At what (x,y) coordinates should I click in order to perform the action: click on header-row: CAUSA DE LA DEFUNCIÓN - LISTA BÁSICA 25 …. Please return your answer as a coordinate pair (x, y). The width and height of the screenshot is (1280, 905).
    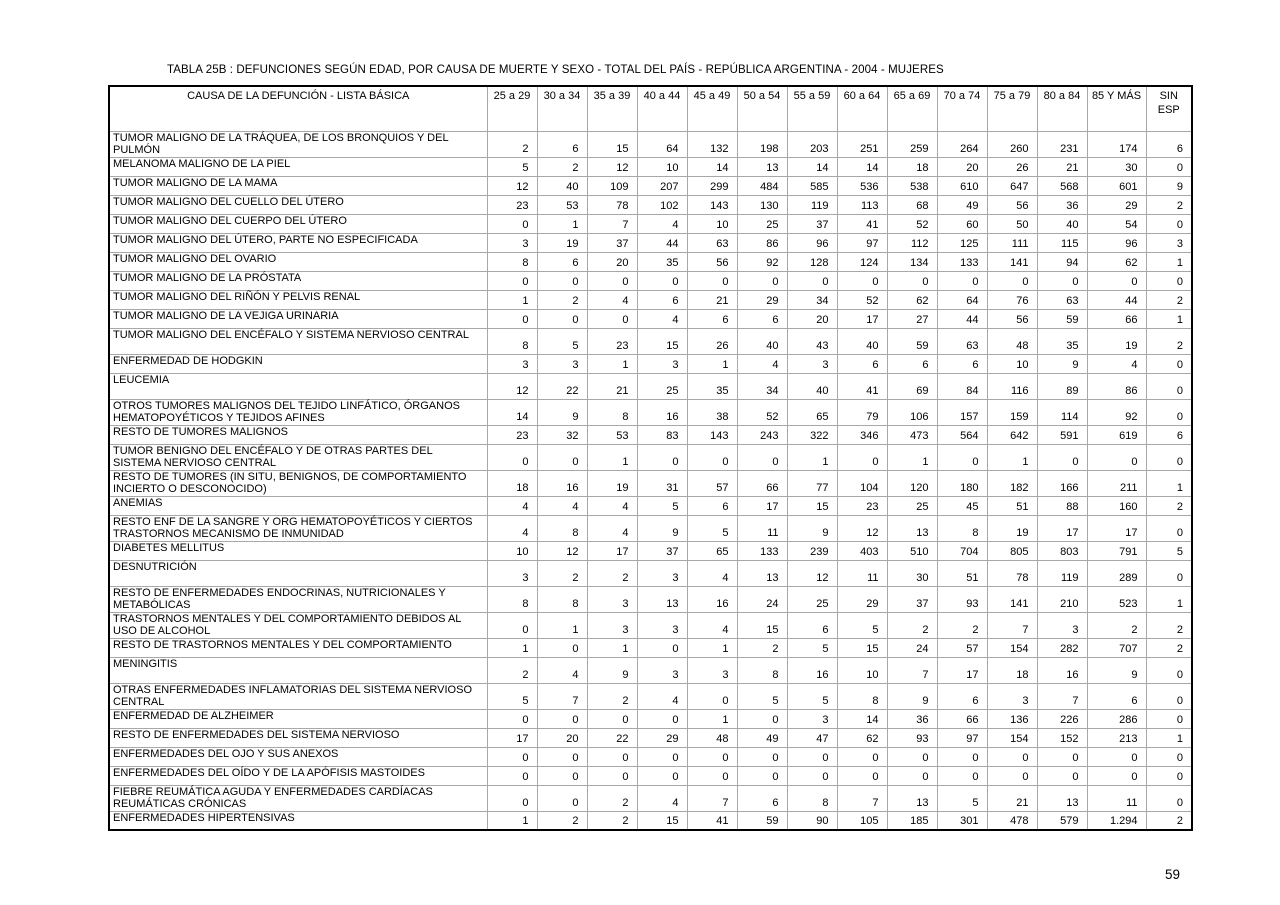
    Looking at the image, I should click on (650, 108).